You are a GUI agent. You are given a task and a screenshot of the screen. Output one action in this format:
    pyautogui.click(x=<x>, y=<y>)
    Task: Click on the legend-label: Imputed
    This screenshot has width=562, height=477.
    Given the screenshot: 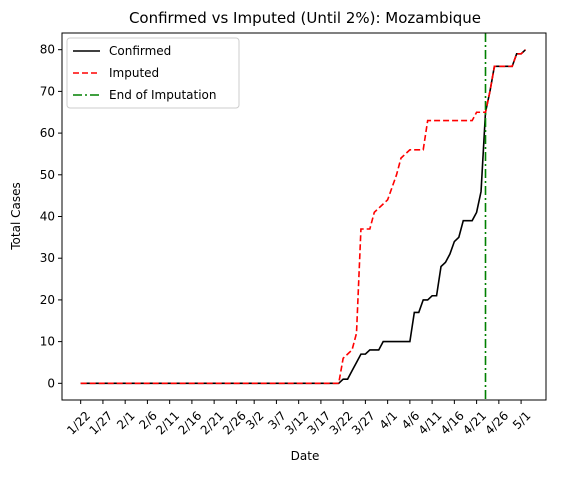 What is the action you would take?
    pyautogui.click(x=134, y=73)
    